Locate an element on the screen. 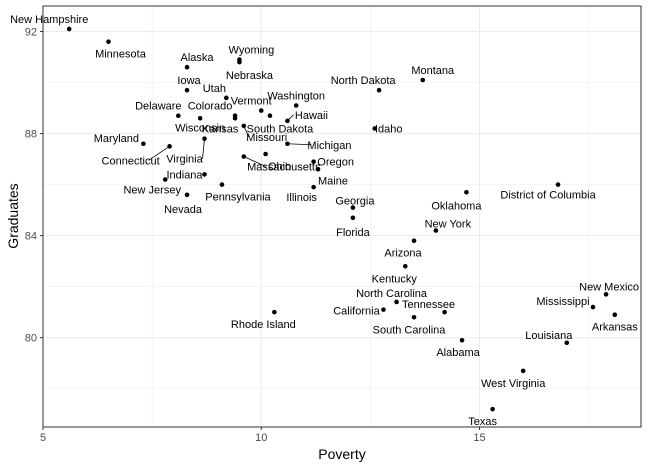 The image size is (648, 468). point-tennessee is located at coordinates (444, 312).